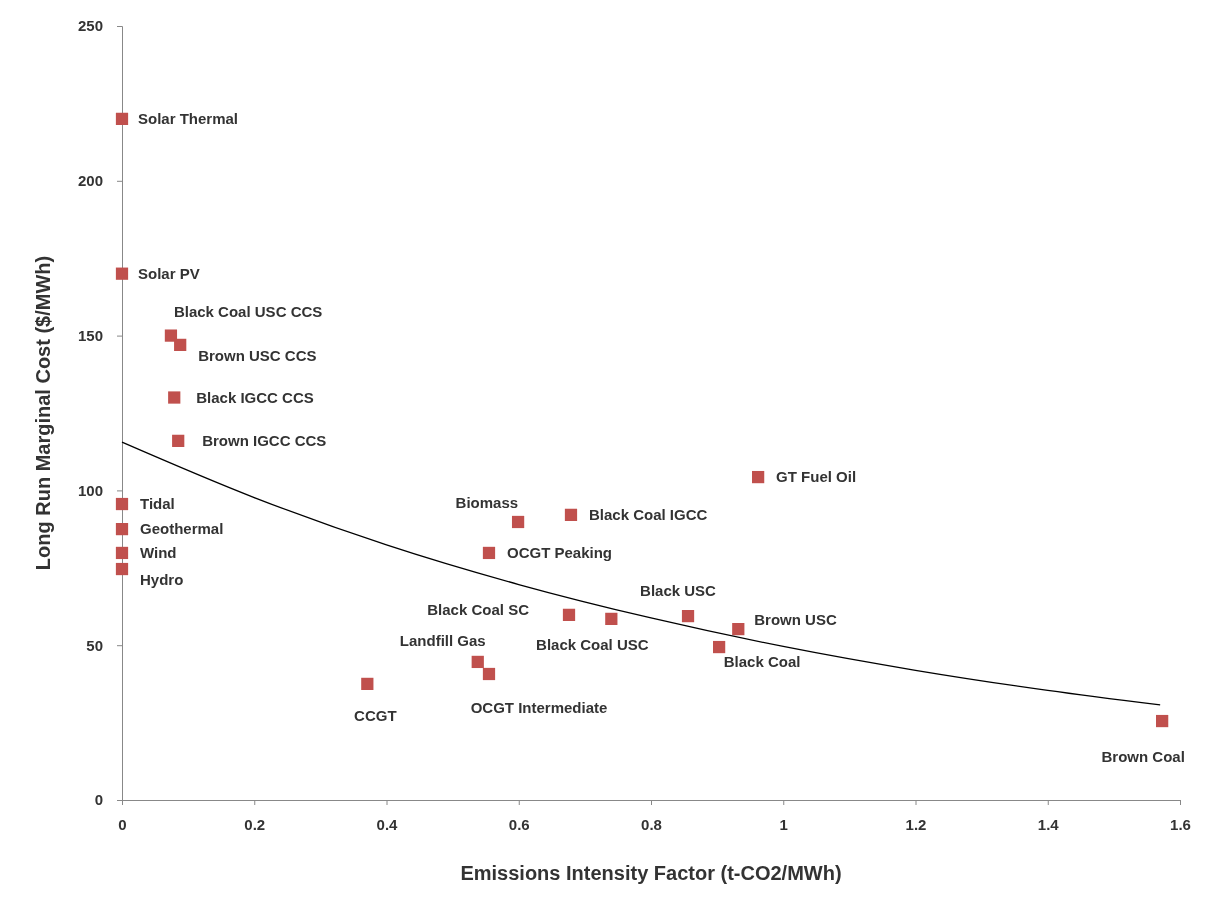  I want to click on x-tick-label: 1.2, so click(916, 824).